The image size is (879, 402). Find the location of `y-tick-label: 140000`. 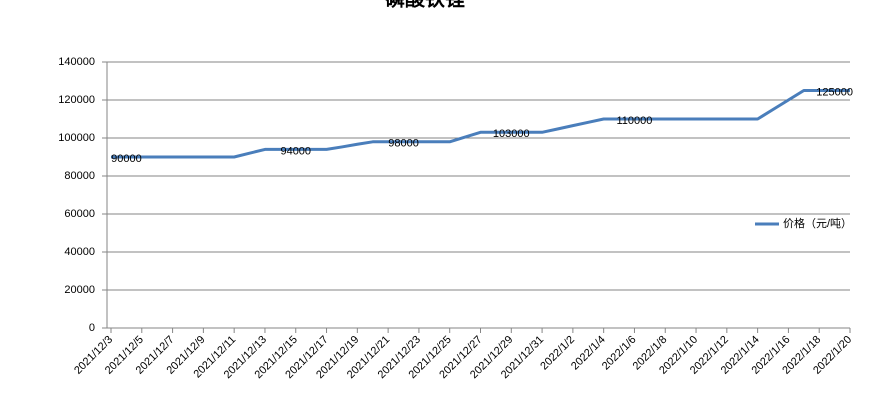

y-tick-label: 140000 is located at coordinates (76, 62).